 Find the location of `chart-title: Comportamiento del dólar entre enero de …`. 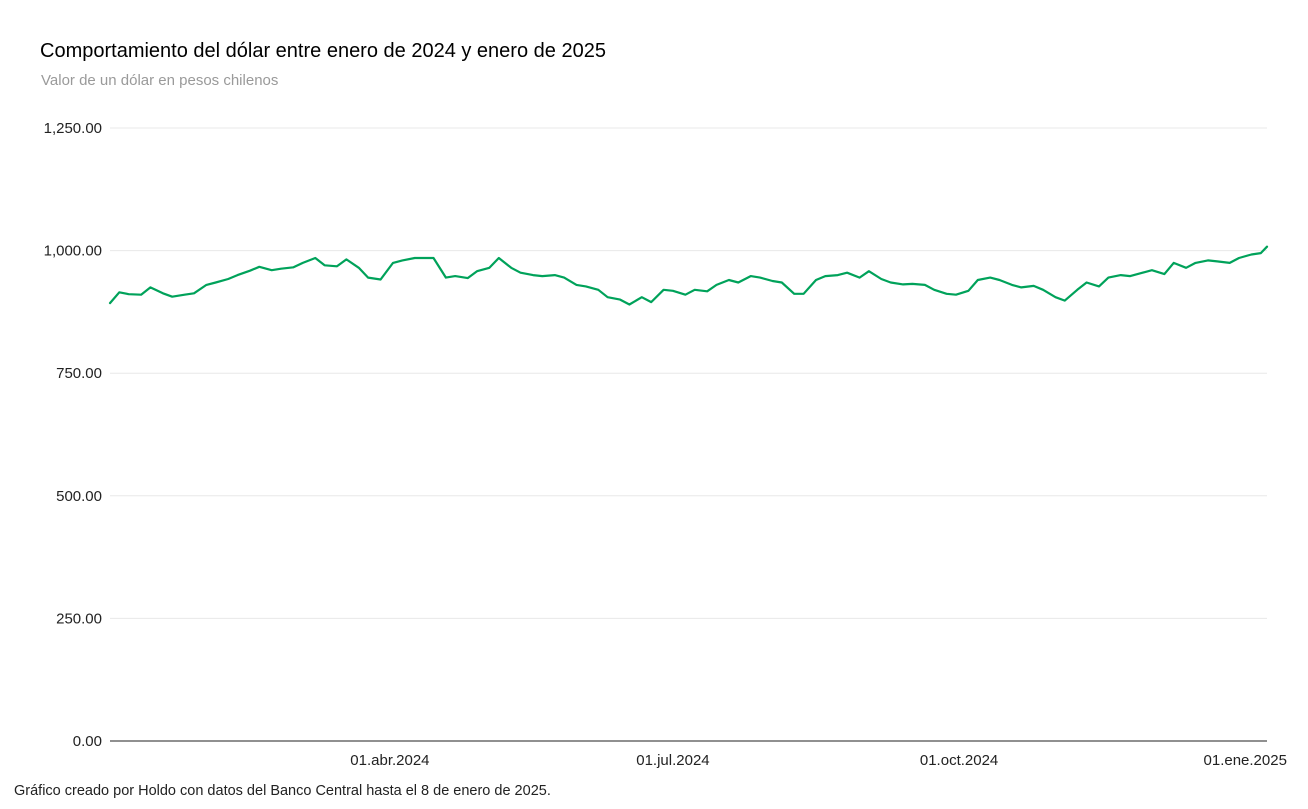

chart-title: Comportamiento del dólar entre enero de … is located at coordinates (323, 51).